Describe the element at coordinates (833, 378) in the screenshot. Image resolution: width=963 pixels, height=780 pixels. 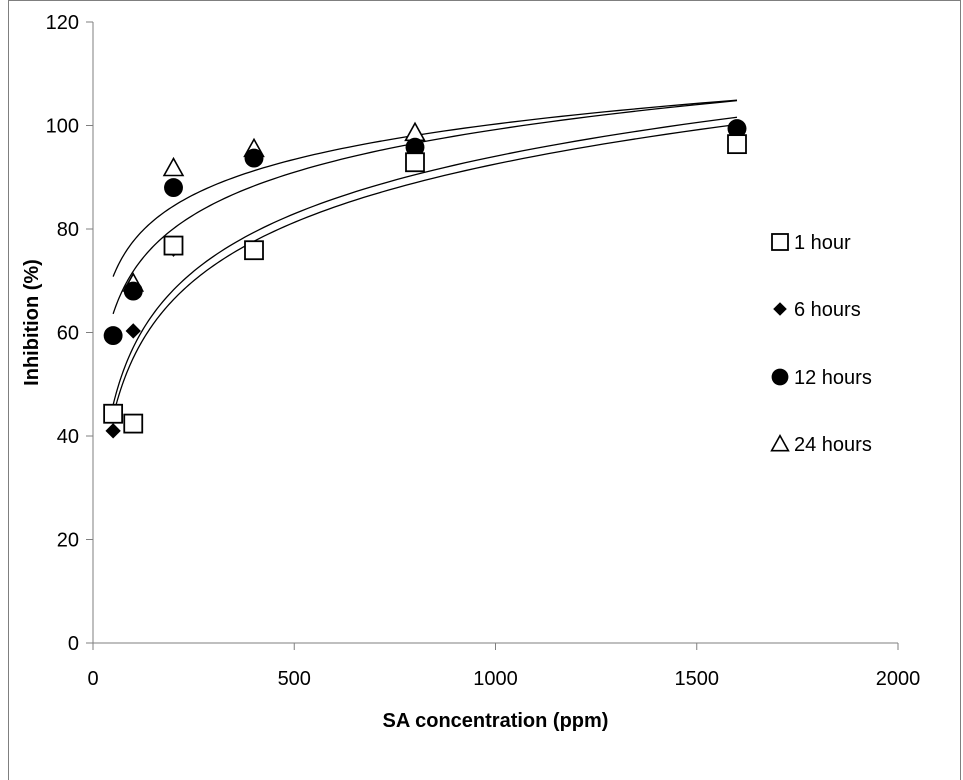
I see `legend-label: 12 hours` at that location.